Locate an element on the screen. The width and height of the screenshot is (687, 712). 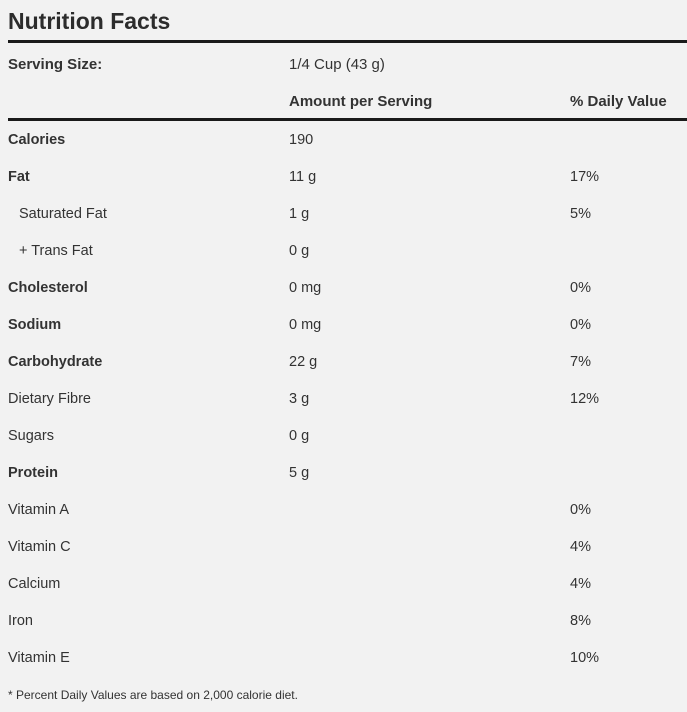
table-row: Carbohydrate 22 g 7% is located at coordinates (347, 362).